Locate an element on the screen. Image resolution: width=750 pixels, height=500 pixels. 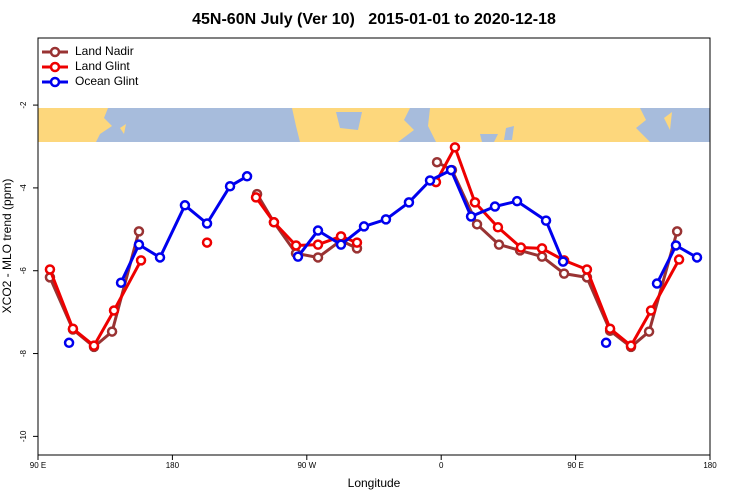
x-tick-label: 90 W is located at coordinates (306, 465).